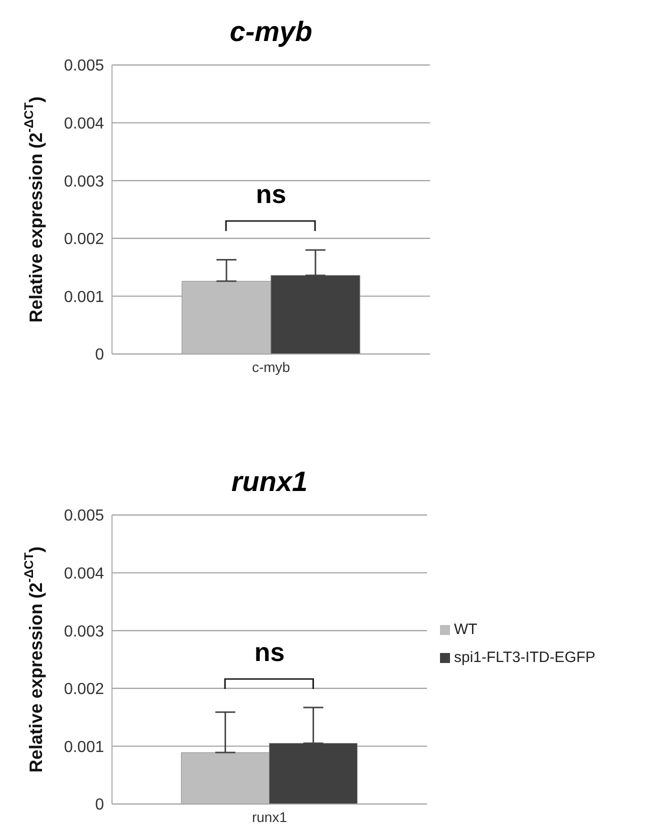 The height and width of the screenshot is (838, 647). I want to click on text: runx1, so click(270, 816).